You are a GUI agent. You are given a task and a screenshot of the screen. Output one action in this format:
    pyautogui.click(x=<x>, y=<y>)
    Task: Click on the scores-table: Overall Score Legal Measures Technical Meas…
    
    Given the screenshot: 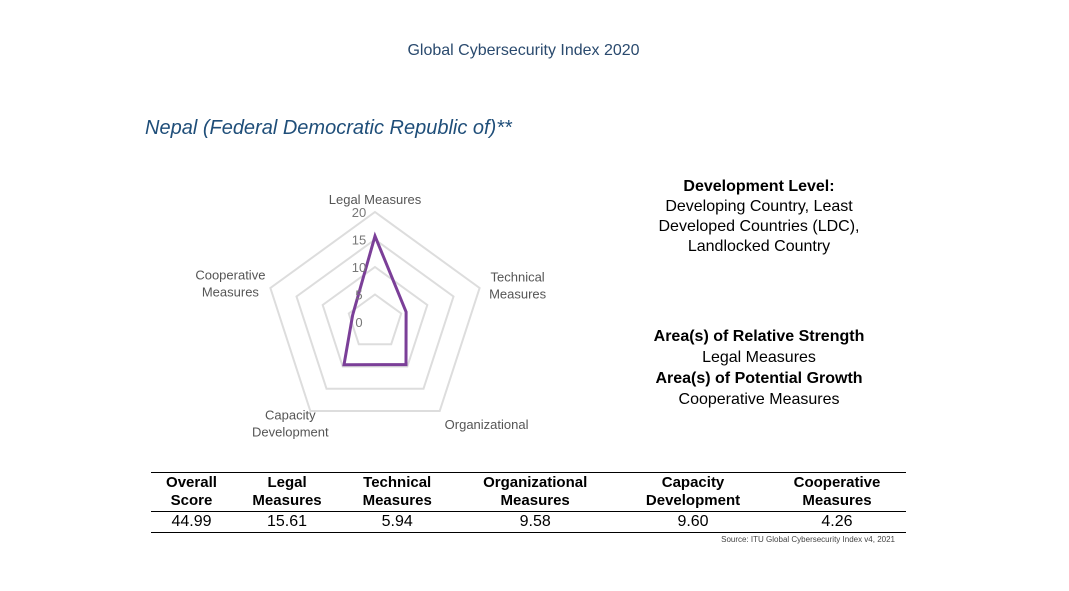 What is the action you would take?
    pyautogui.click(x=528, y=502)
    